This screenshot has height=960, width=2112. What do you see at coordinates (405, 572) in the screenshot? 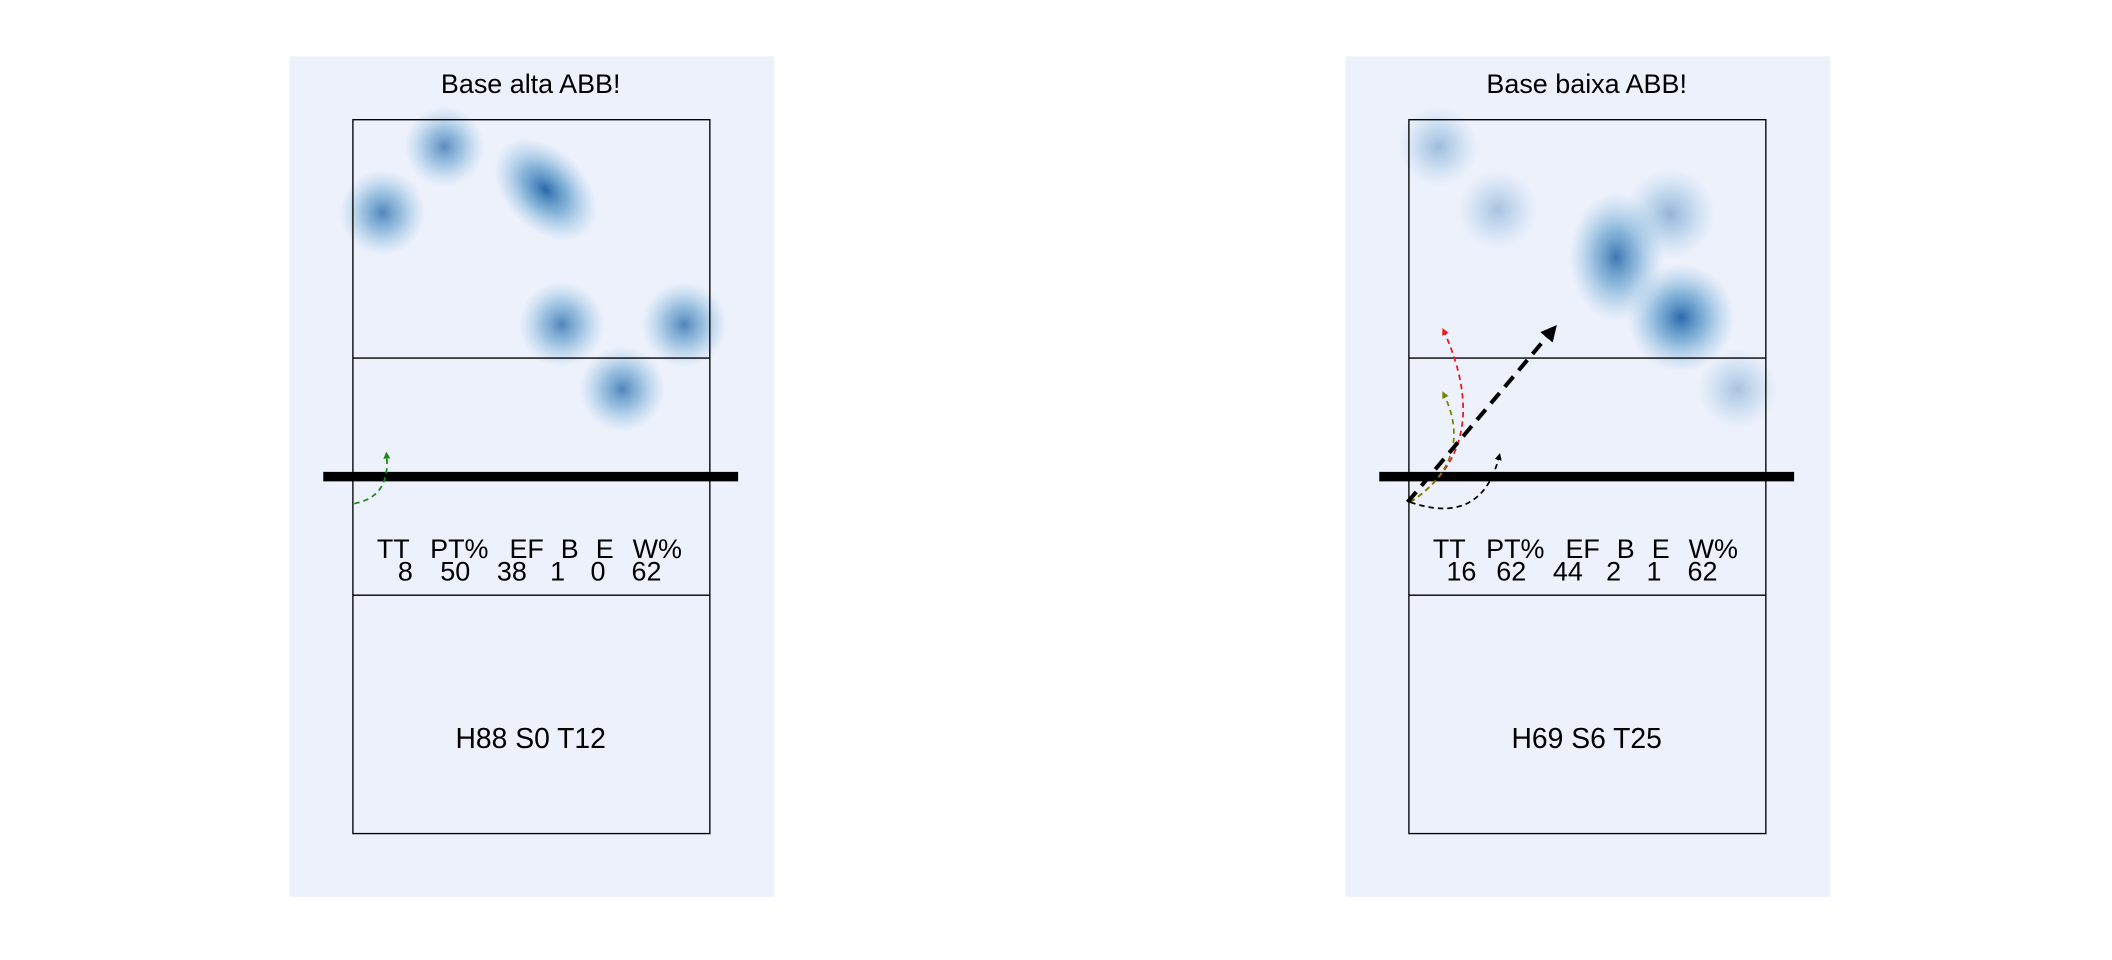
I see `stat-value: 8` at bounding box center [405, 572].